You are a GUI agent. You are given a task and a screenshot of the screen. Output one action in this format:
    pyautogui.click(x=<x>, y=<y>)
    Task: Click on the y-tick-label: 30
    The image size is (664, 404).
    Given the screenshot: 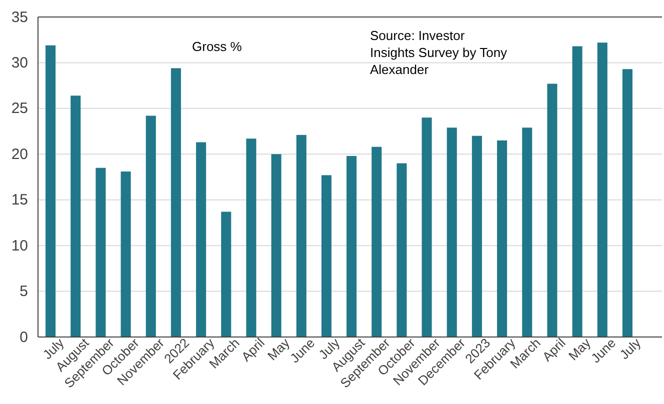 What is the action you would take?
    pyautogui.click(x=19, y=63)
    